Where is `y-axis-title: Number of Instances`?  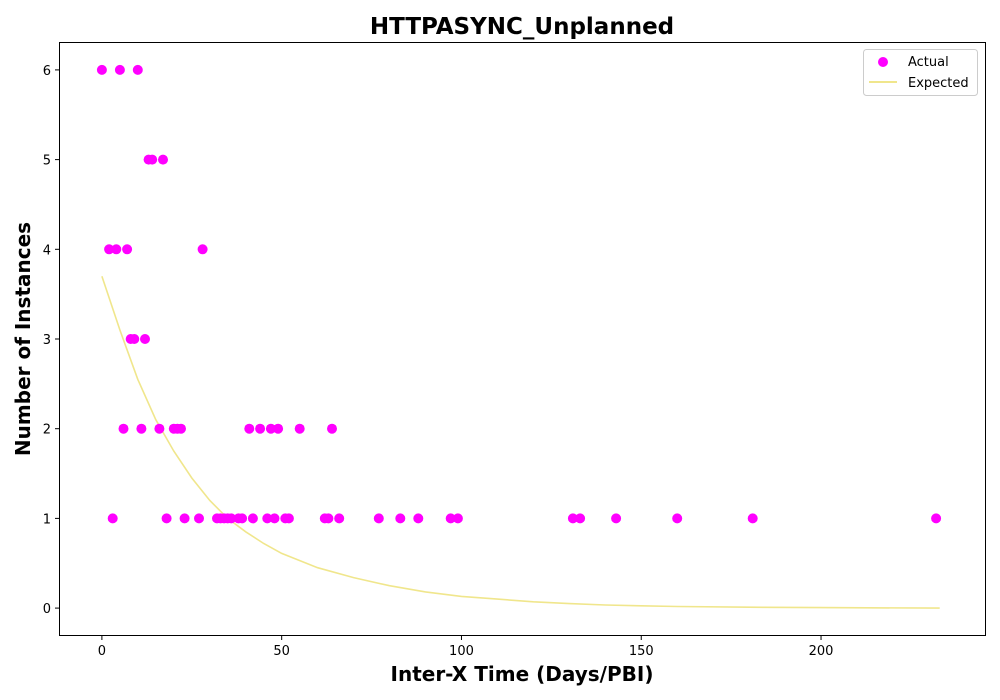
y-axis-title: Number of Instances is located at coordinates (23, 339).